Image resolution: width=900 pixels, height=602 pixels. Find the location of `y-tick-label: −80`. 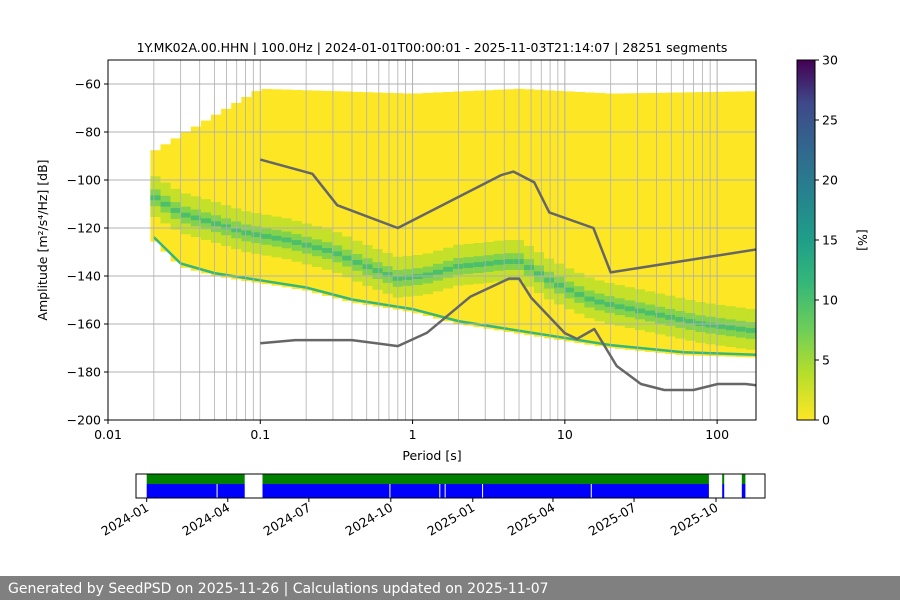

y-tick-label: −80 is located at coordinates (88, 132).